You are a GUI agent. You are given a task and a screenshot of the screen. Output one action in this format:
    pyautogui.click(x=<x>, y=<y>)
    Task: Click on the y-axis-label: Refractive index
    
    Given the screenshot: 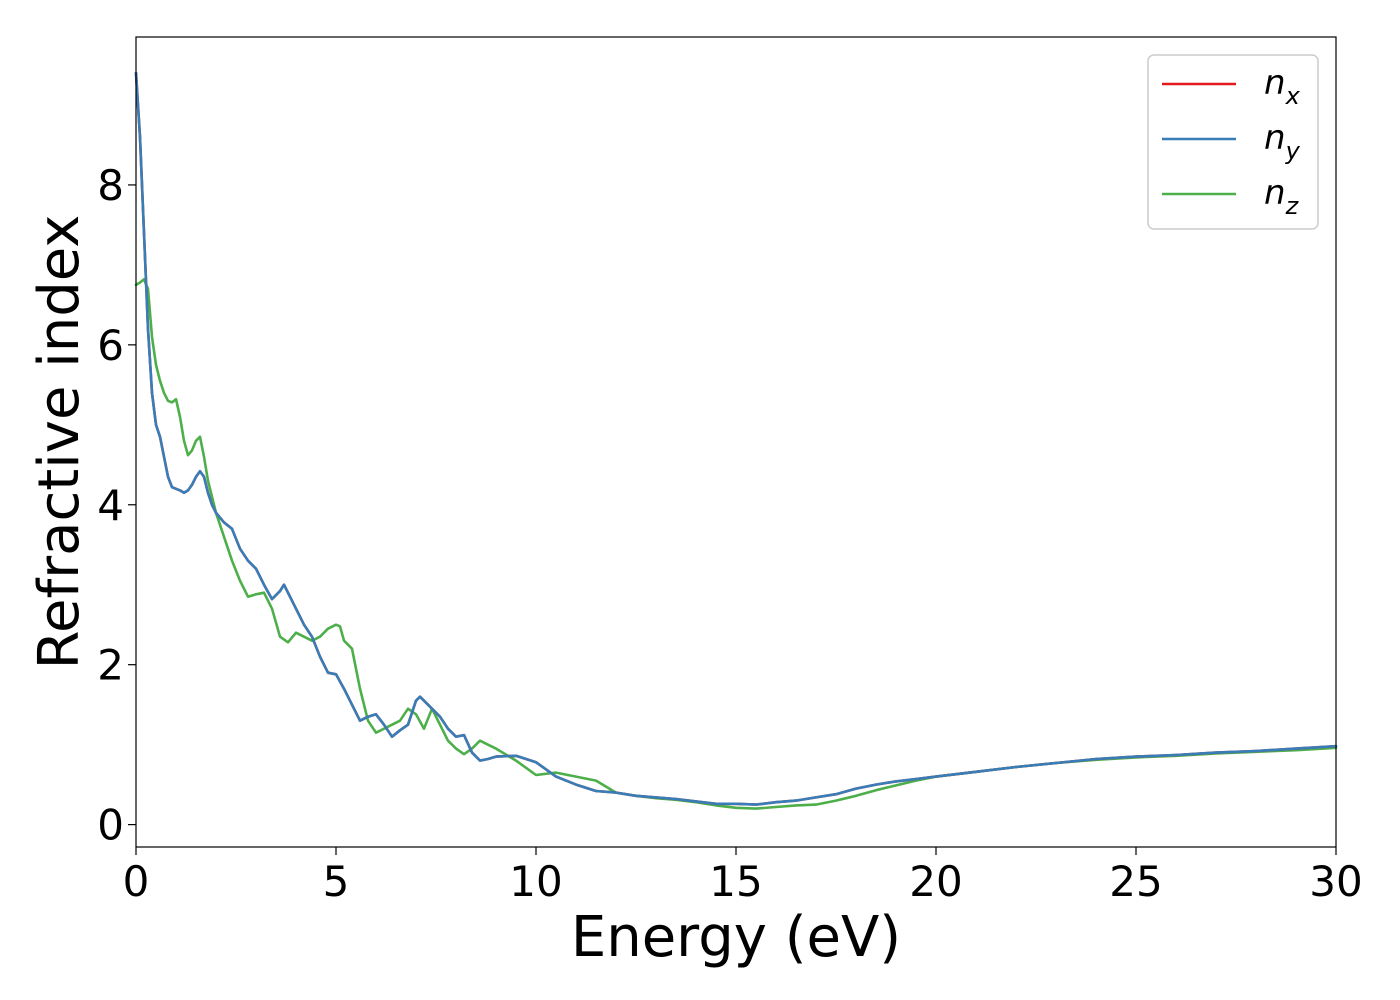 What is the action you would take?
    pyautogui.click(x=59, y=442)
    